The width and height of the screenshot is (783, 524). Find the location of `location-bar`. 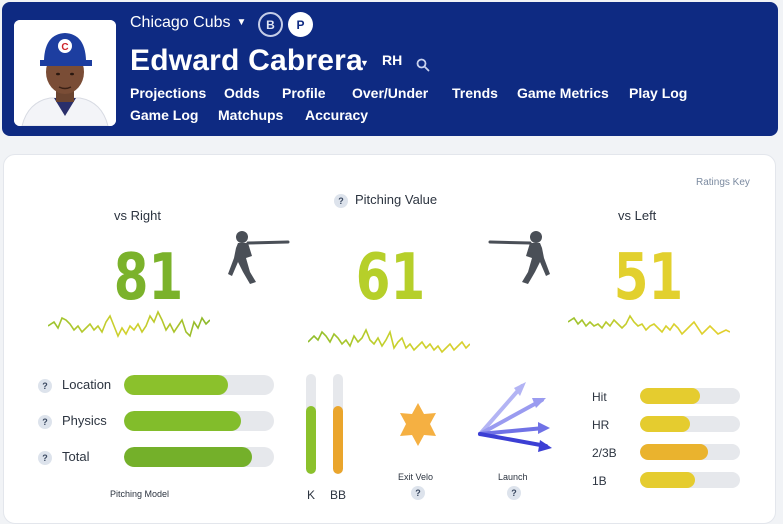

location-bar is located at coordinates (199, 385).